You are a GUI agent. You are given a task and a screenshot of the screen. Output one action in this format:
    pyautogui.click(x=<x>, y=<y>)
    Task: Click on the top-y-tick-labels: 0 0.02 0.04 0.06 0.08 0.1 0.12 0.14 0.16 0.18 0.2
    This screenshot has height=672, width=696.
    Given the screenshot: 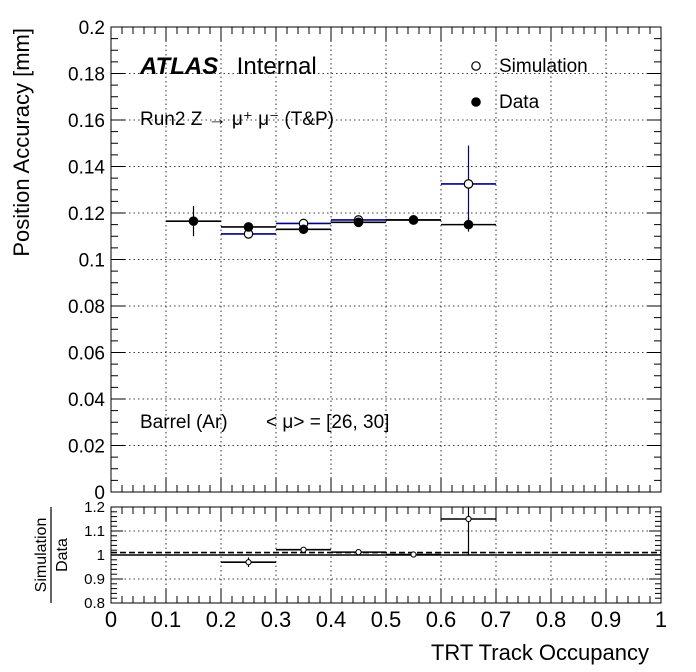 What is the action you would take?
    pyautogui.click(x=86, y=261)
    